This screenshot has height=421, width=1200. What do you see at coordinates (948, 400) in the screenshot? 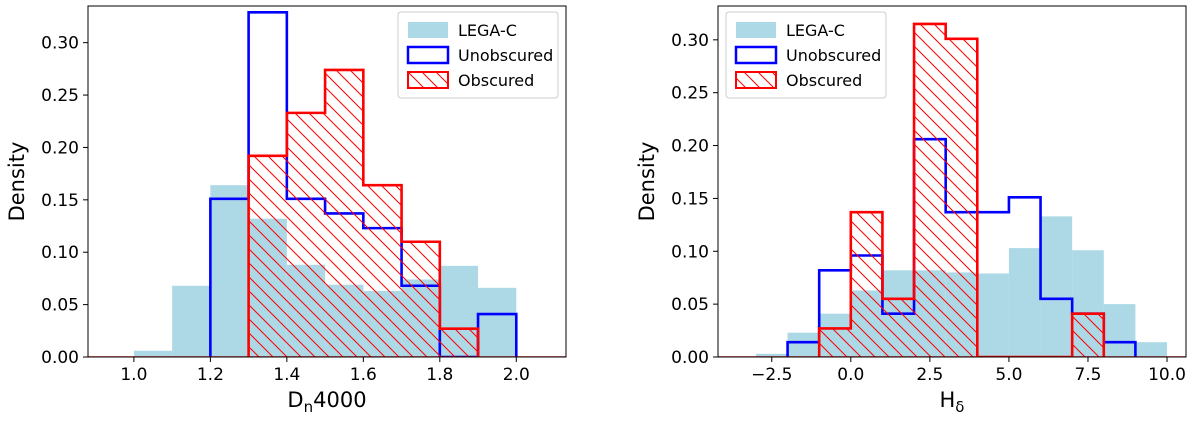
I see `x-axis-label-main: H` at bounding box center [948, 400].